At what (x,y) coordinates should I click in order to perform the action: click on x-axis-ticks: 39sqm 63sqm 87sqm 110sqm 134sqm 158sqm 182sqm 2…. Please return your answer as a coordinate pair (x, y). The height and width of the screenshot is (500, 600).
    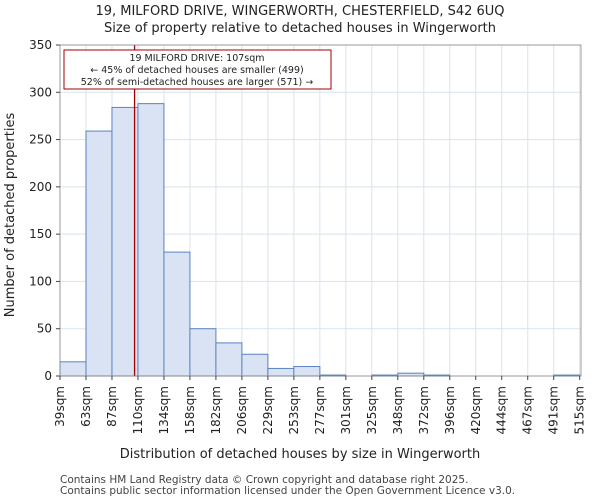
    Looking at the image, I should click on (320, 405).